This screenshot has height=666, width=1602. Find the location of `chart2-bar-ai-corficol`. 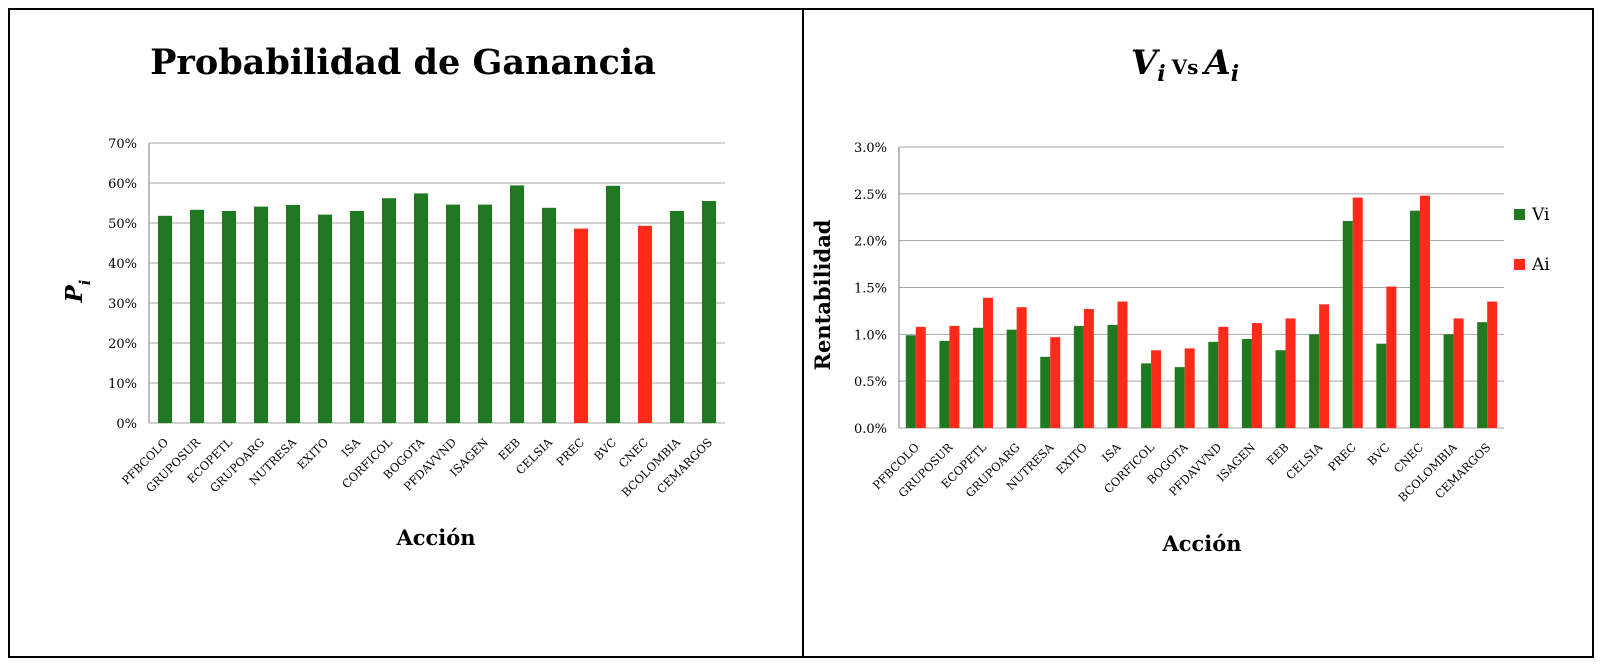

chart2-bar-ai-corficol is located at coordinates (1156, 389).